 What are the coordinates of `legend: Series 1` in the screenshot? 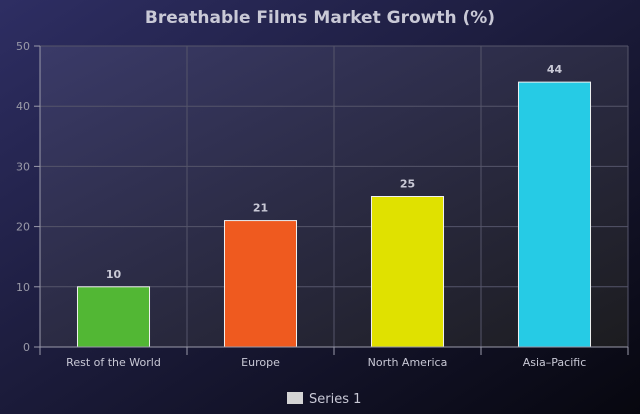 It's located at (324, 399).